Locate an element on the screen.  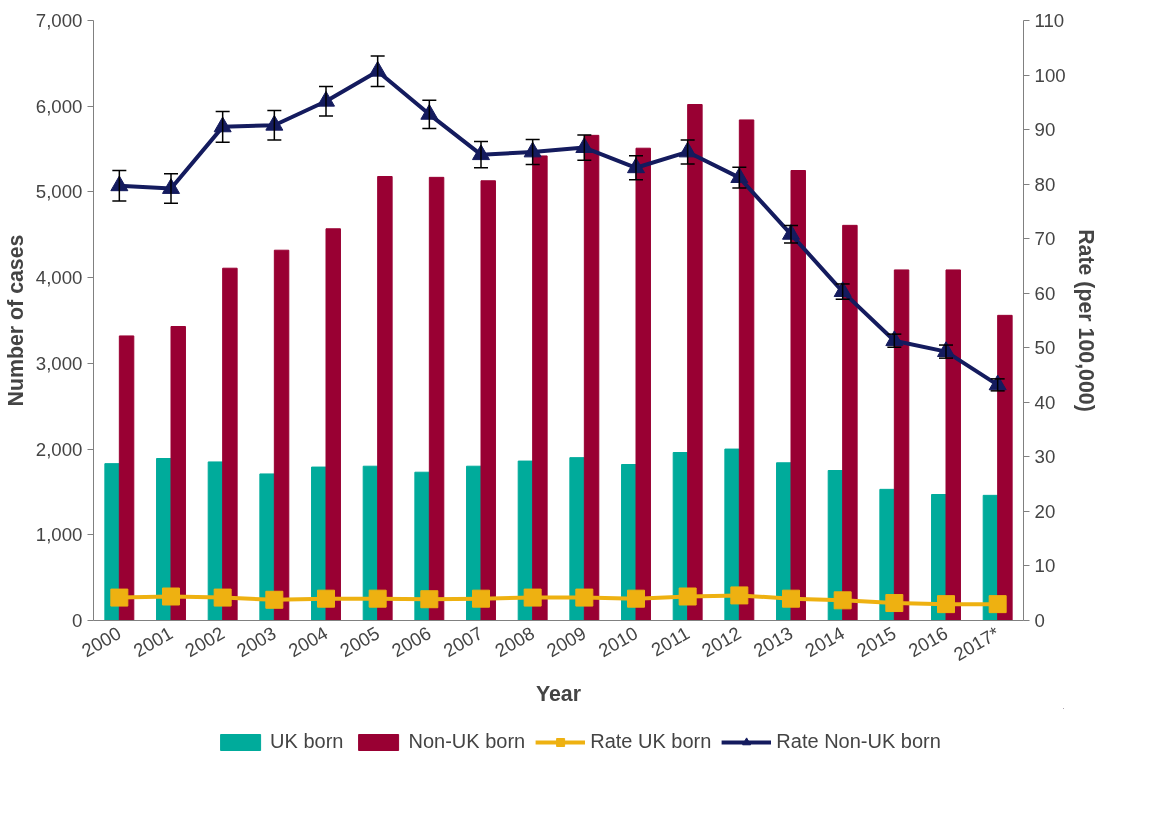
x-tick-label: 2014 is located at coordinates (824, 642).